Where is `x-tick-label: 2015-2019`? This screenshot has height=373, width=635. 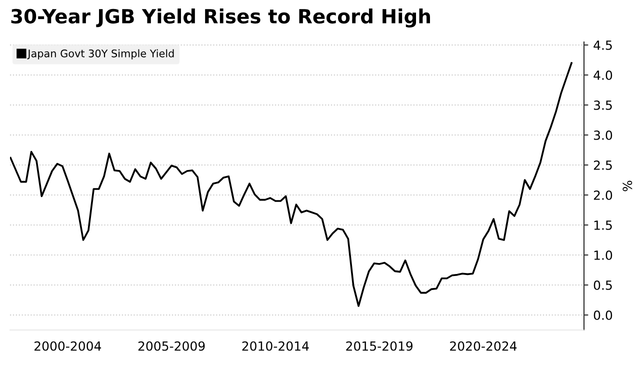
x-tick-label: 2015-2019 is located at coordinates (379, 346).